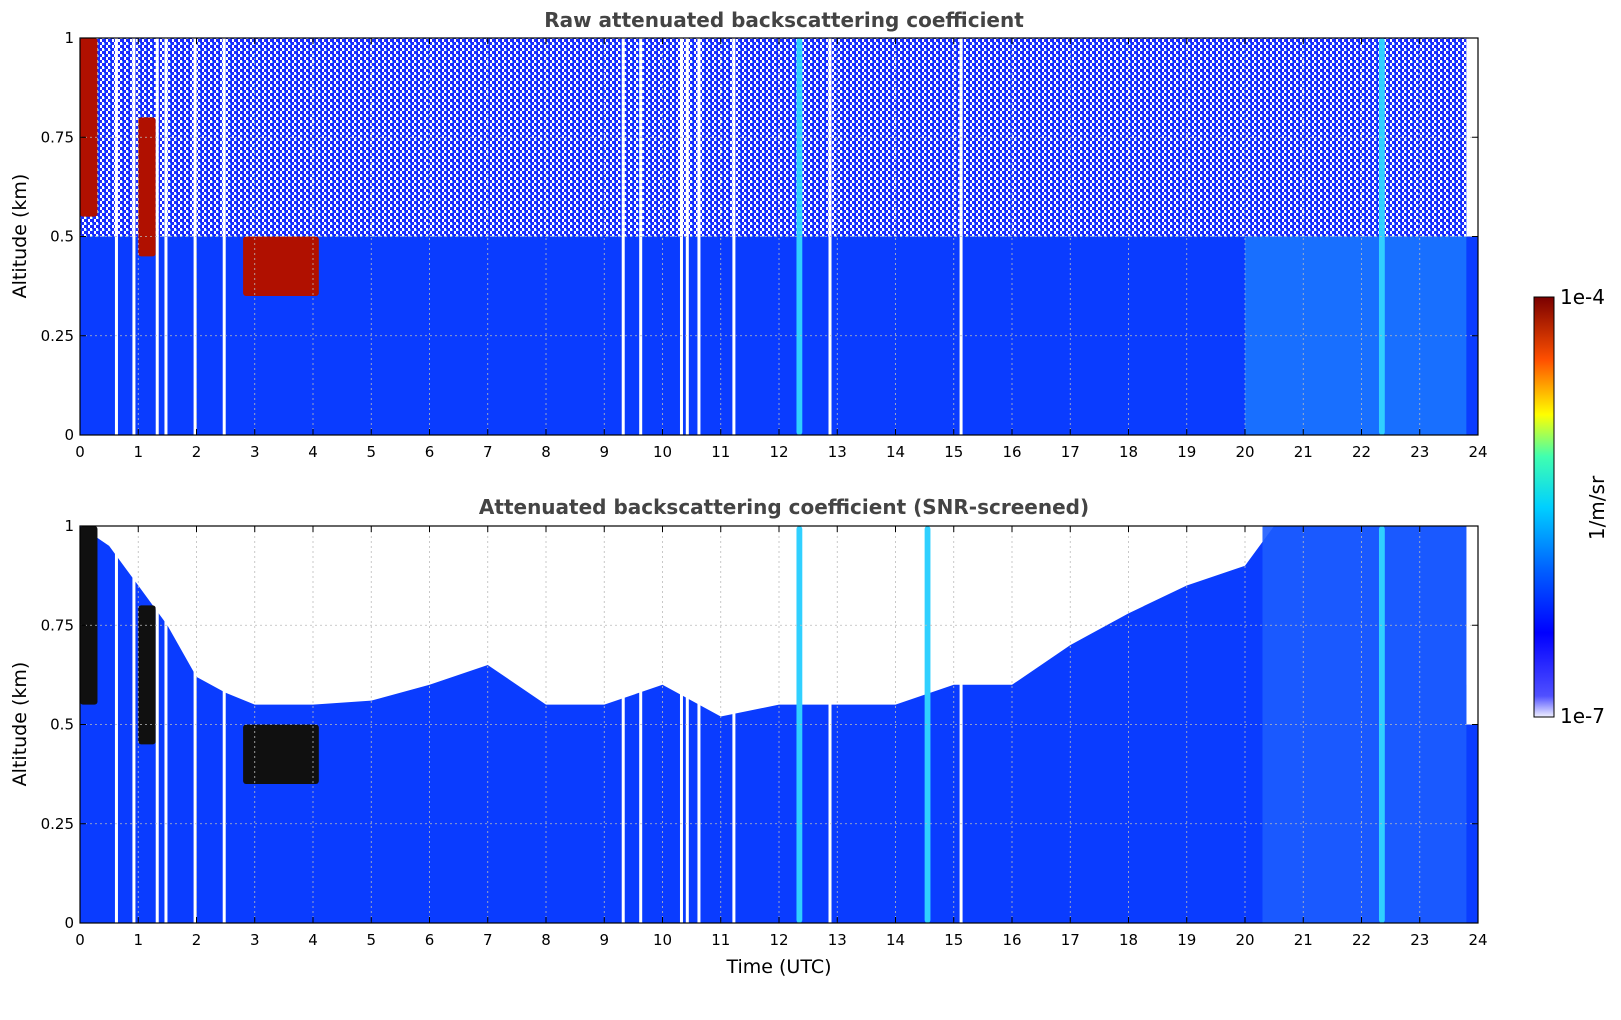 This screenshot has width=1621, height=1020. Describe the element at coordinates (1582, 297) in the screenshot. I see `colorbar-max-label: 1e-4` at that location.